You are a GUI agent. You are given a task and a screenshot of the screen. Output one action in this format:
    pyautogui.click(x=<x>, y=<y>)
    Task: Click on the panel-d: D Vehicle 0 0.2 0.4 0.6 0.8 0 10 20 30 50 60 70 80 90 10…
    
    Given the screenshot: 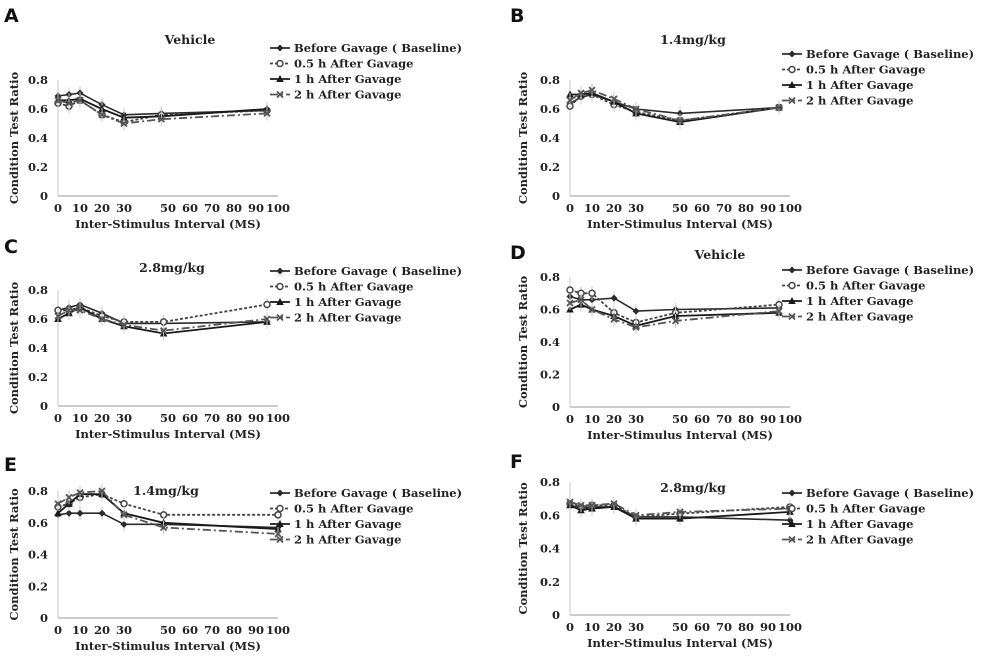 What is the action you would take?
    pyautogui.click(x=742, y=342)
    